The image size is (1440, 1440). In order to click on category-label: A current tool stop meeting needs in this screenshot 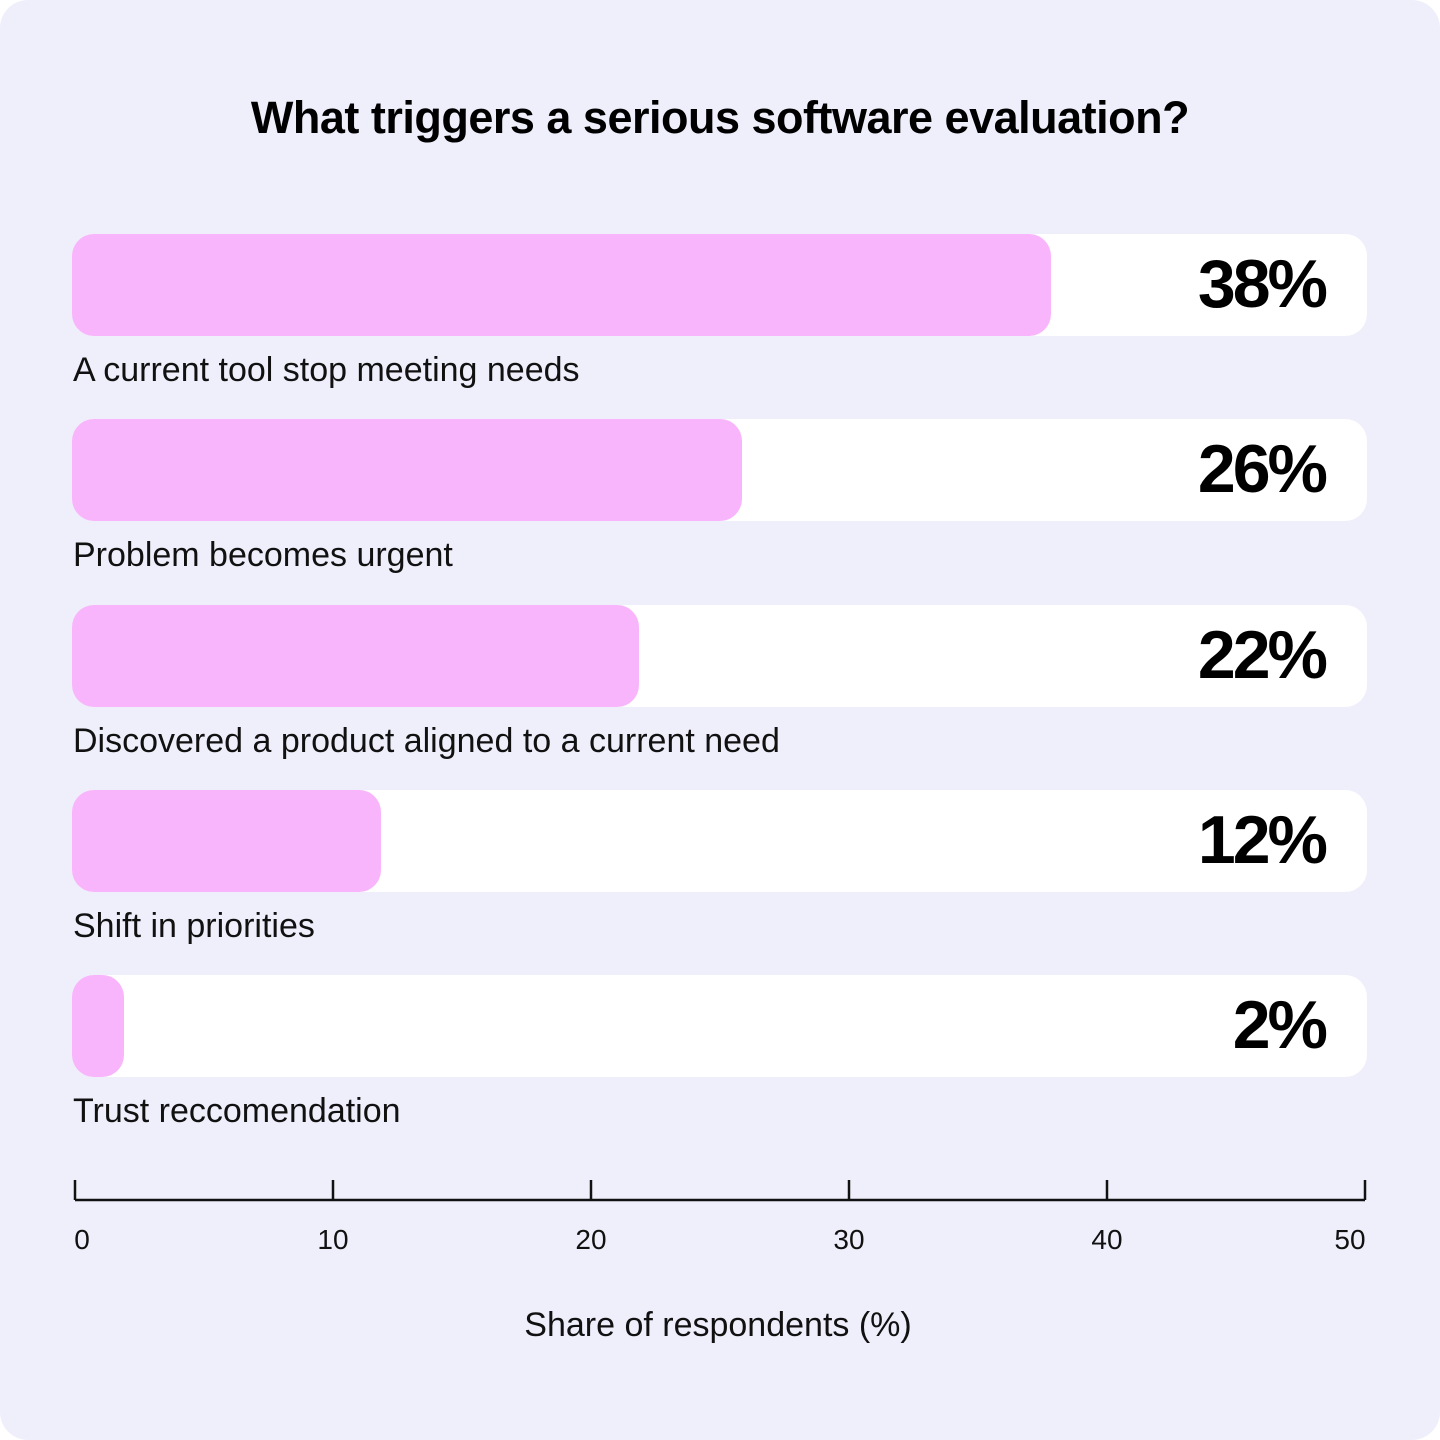, I will do `click(326, 370)`.